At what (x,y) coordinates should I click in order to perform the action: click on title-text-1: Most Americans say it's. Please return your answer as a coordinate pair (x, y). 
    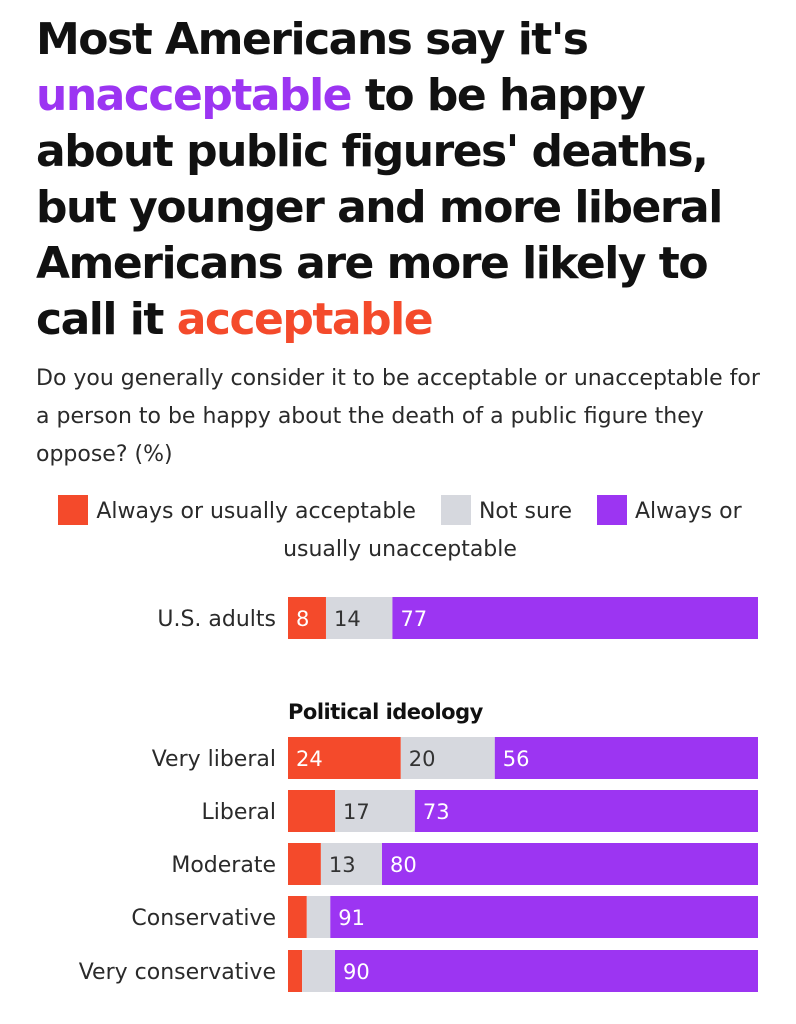
    Looking at the image, I should click on (312, 39).